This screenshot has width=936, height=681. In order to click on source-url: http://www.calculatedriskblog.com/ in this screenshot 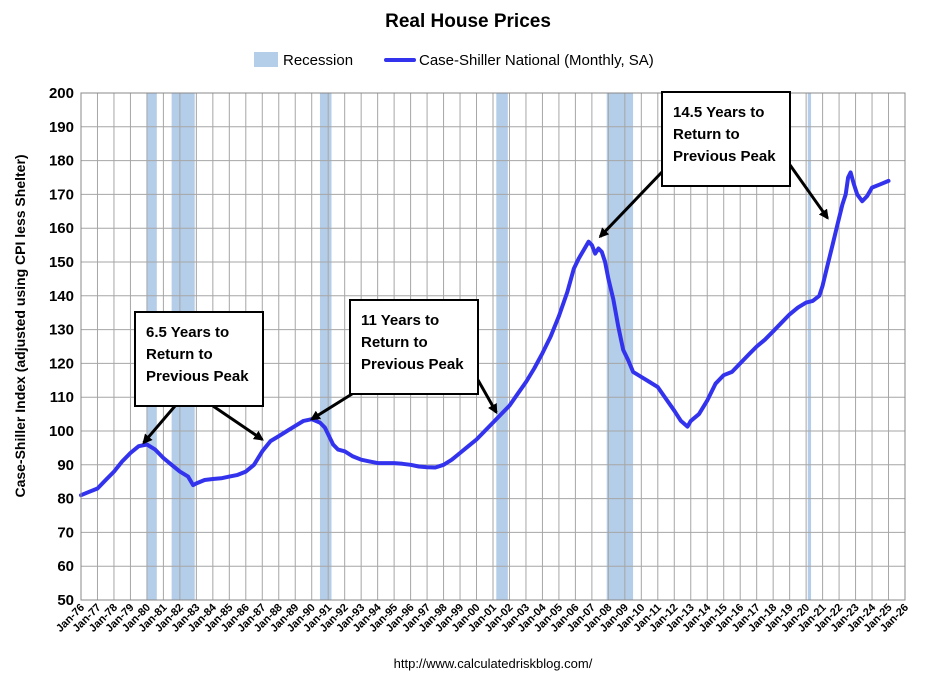, I will do `click(493, 663)`.